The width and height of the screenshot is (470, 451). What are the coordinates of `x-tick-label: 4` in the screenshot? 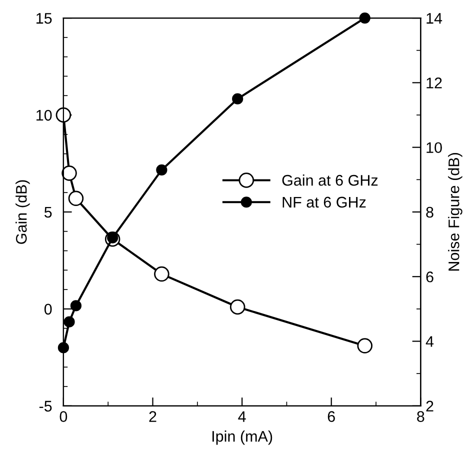 It's located at (242, 416).